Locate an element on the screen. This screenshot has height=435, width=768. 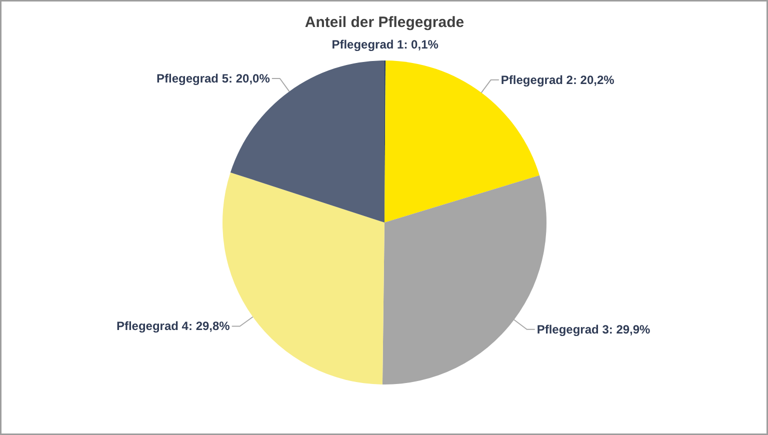
chart-title: Anteil der Pflegegrade is located at coordinates (384, 22).